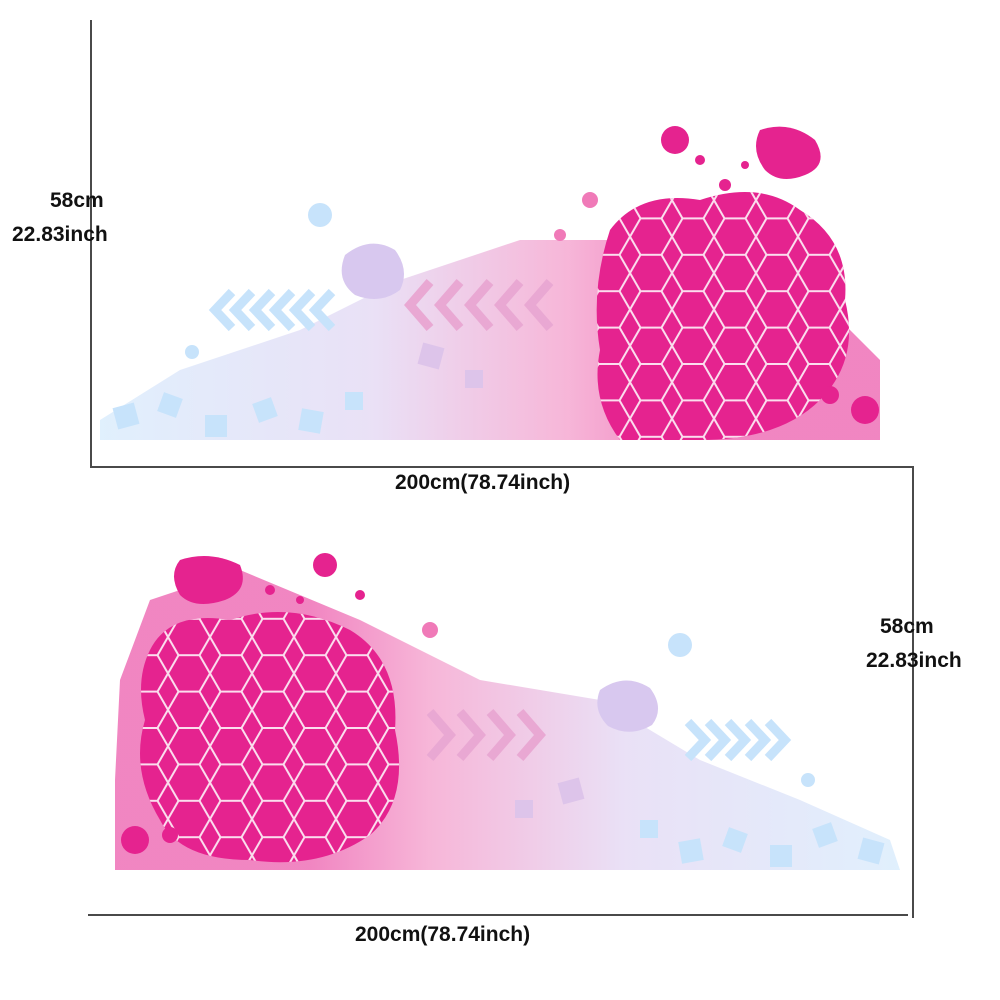 The height and width of the screenshot is (1000, 1000). What do you see at coordinates (60, 234) in the screenshot?
I see `top-height-inch-label: 22.83inch` at bounding box center [60, 234].